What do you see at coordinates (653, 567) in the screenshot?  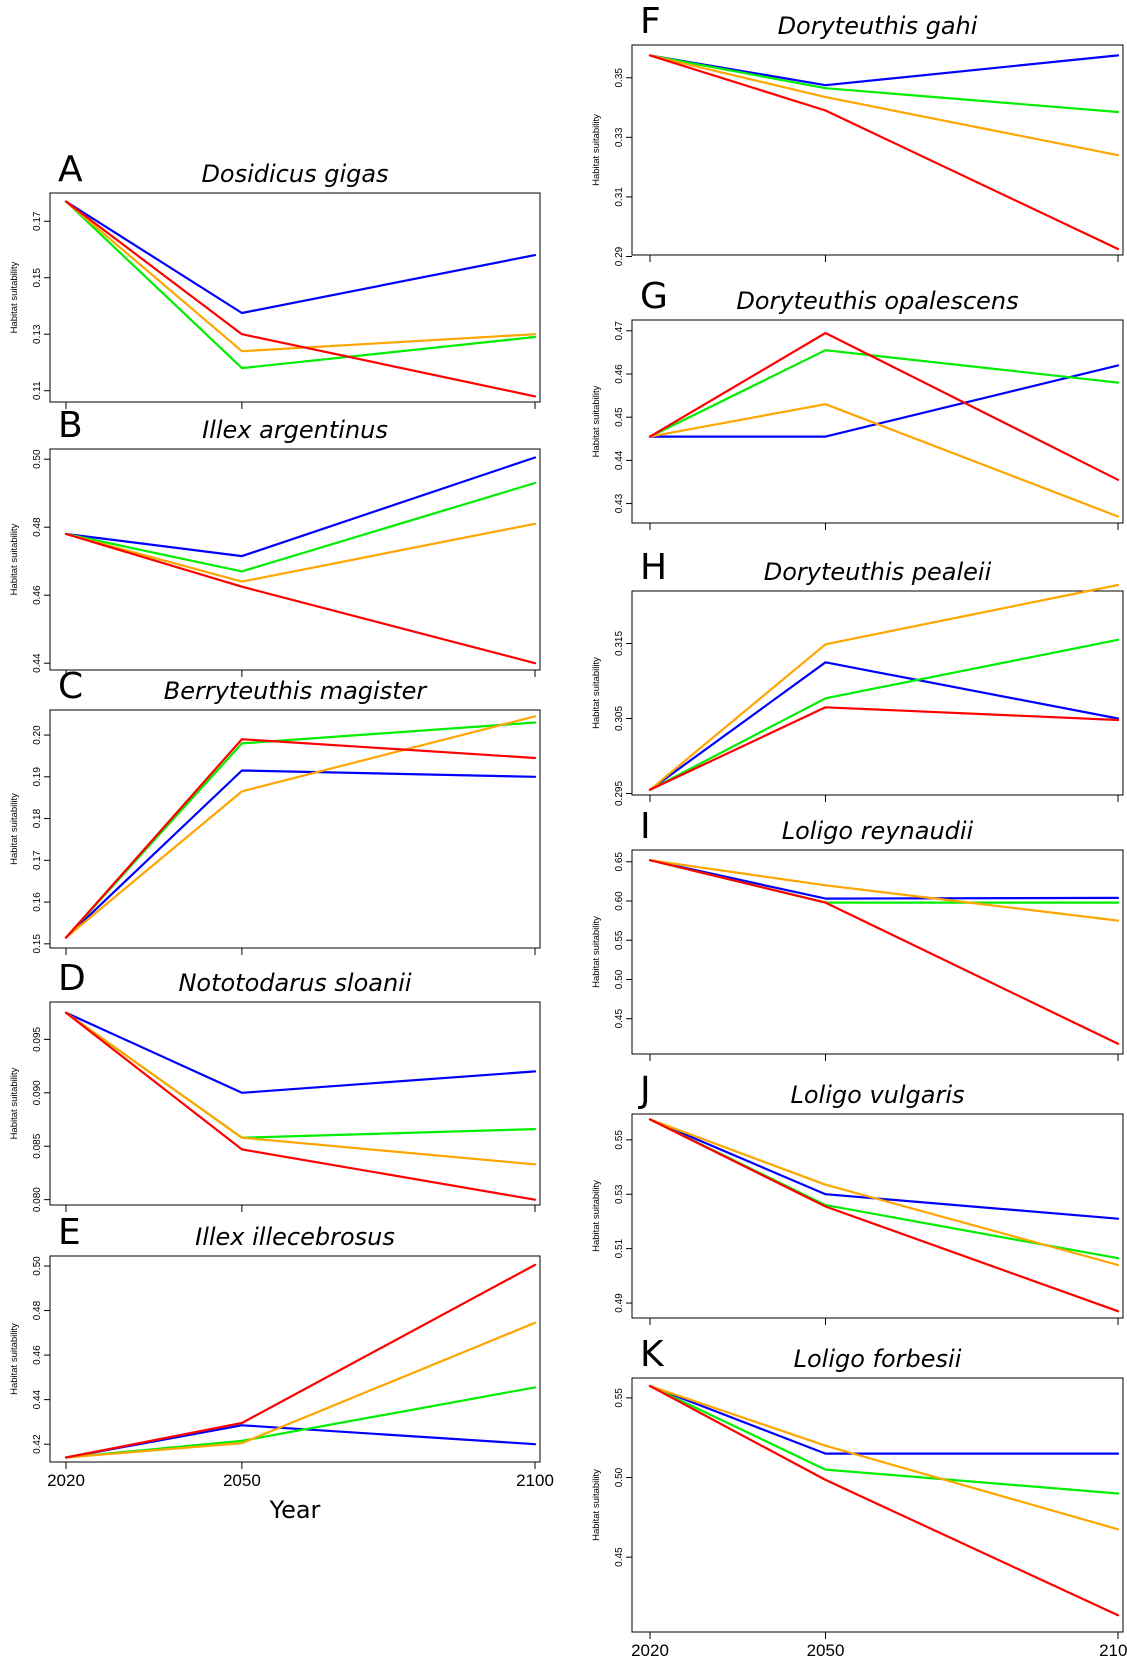 I see `chart-h-panel-letter: H` at bounding box center [653, 567].